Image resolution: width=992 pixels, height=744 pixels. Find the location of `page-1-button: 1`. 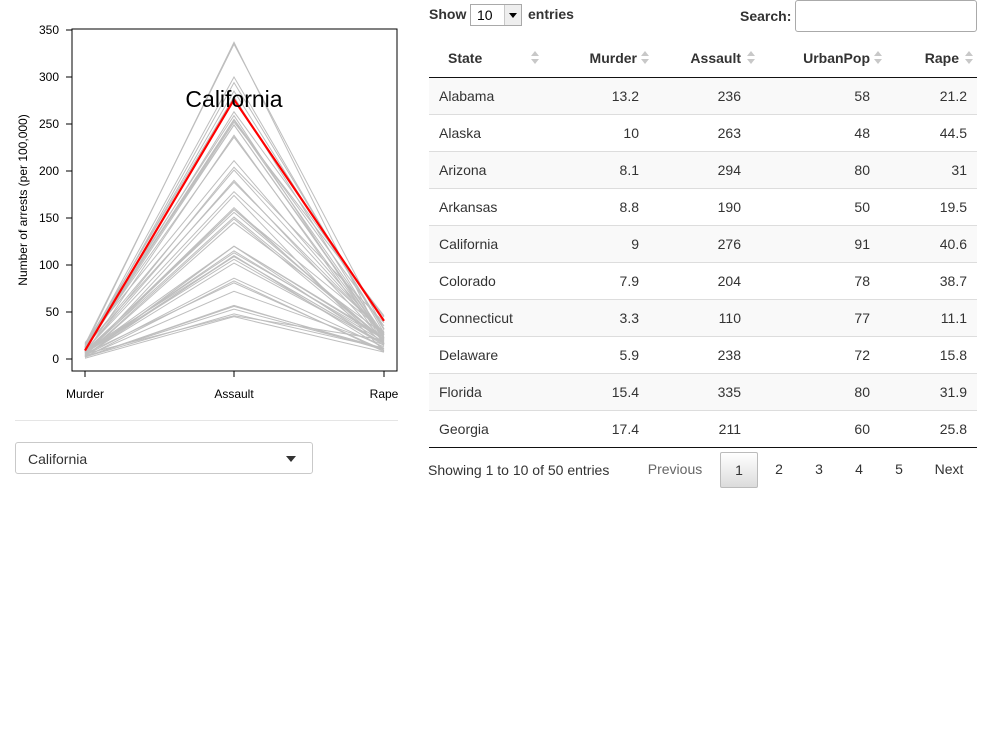

page-1-button: 1 is located at coordinates (739, 470).